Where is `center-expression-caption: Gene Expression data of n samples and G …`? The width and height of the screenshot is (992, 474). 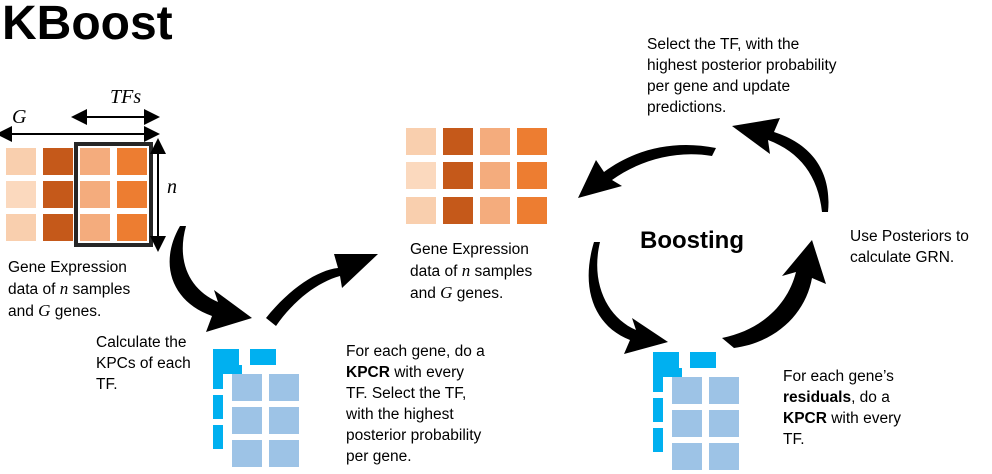 center-expression-caption: Gene Expression data of n samples and G … is located at coordinates (471, 271).